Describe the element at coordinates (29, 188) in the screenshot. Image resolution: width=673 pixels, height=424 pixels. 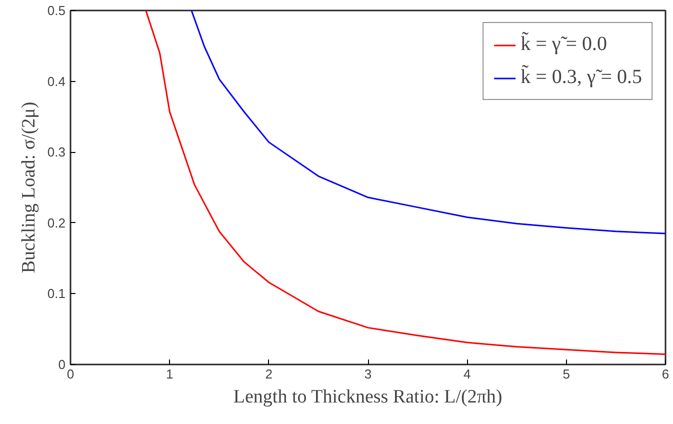
I see `y-axis-title: Buckling Load: σ/(2μ)` at that location.